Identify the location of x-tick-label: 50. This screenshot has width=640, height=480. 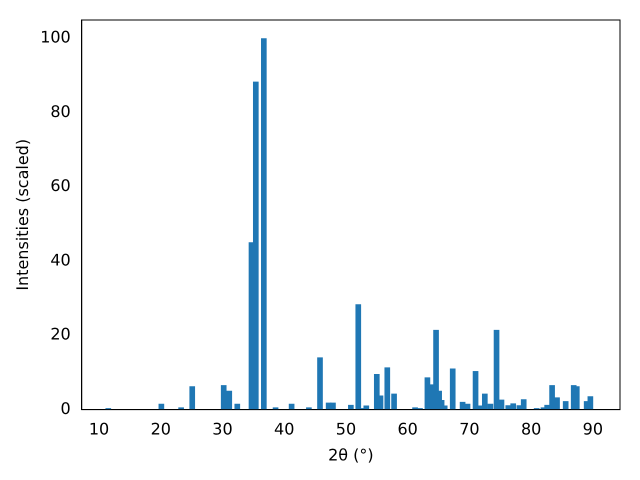
(346, 428).